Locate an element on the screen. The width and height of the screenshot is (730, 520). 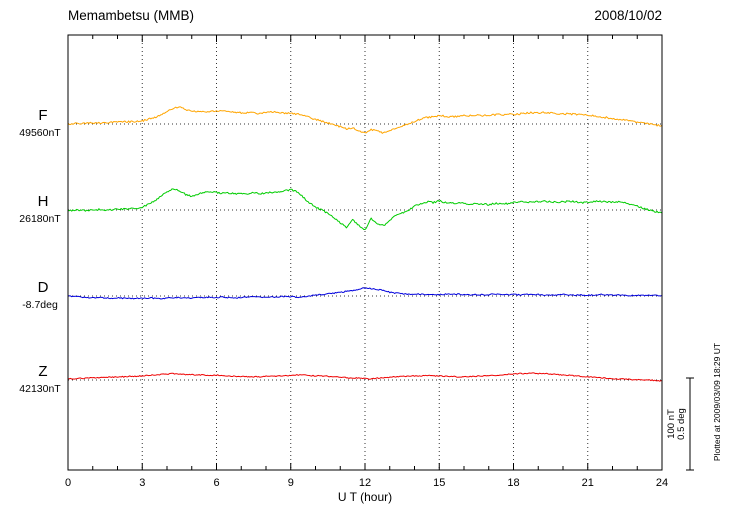
x-tick-label: 12 is located at coordinates (365, 483).